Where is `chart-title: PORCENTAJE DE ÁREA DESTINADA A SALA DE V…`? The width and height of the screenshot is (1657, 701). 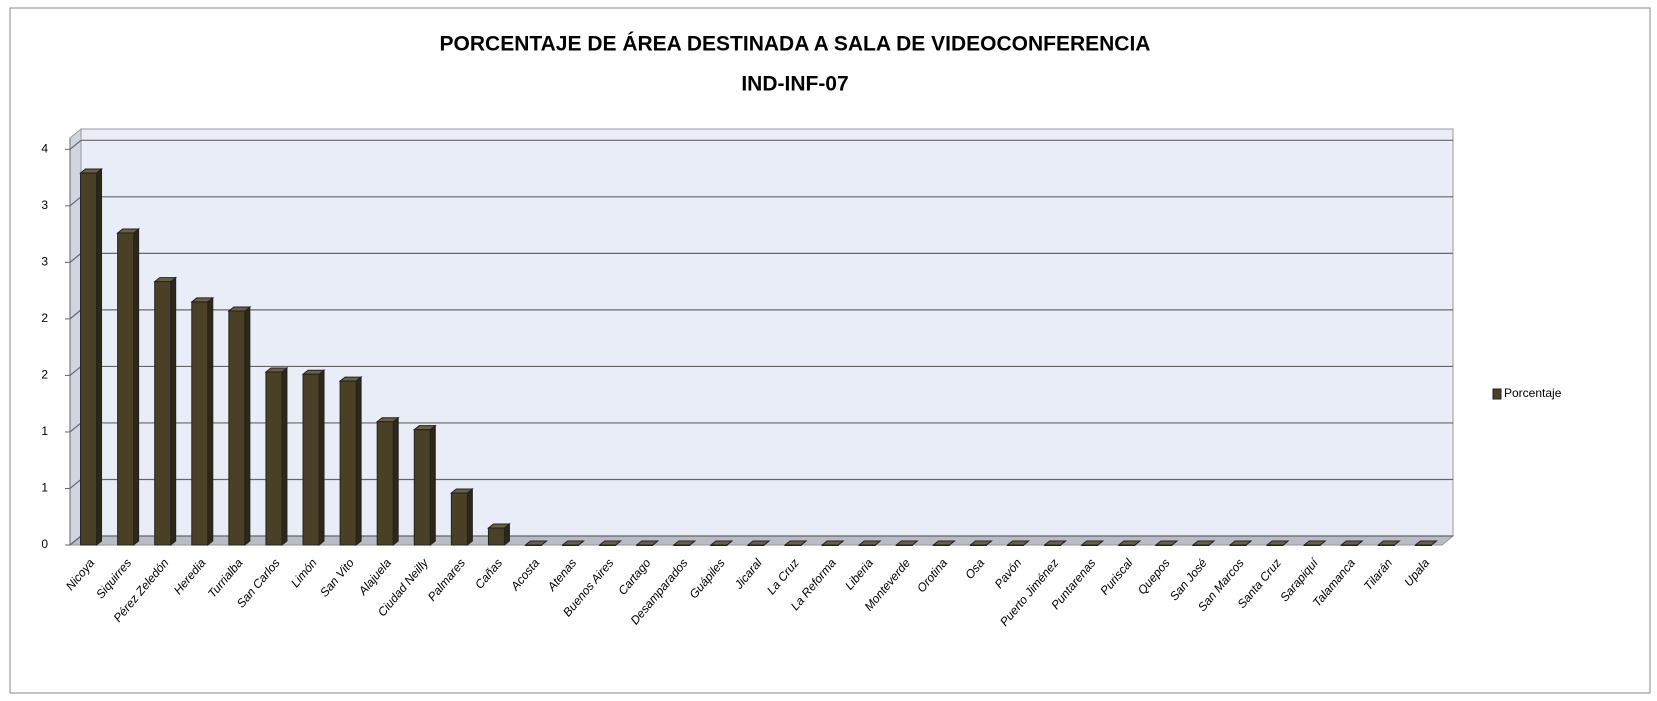
chart-title: PORCENTAJE DE ÁREA DESTINADA A SALA DE V… is located at coordinates (795, 44).